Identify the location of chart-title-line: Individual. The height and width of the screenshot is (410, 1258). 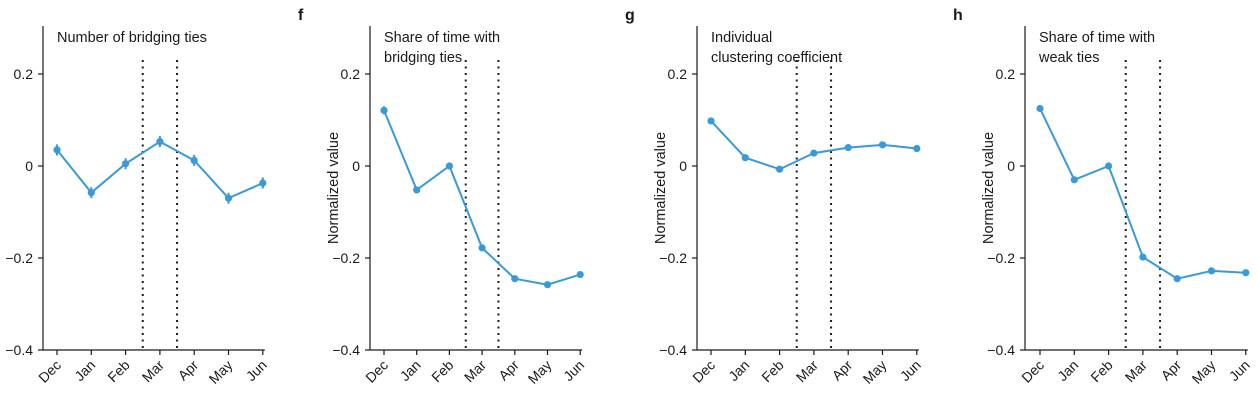
(741, 38).